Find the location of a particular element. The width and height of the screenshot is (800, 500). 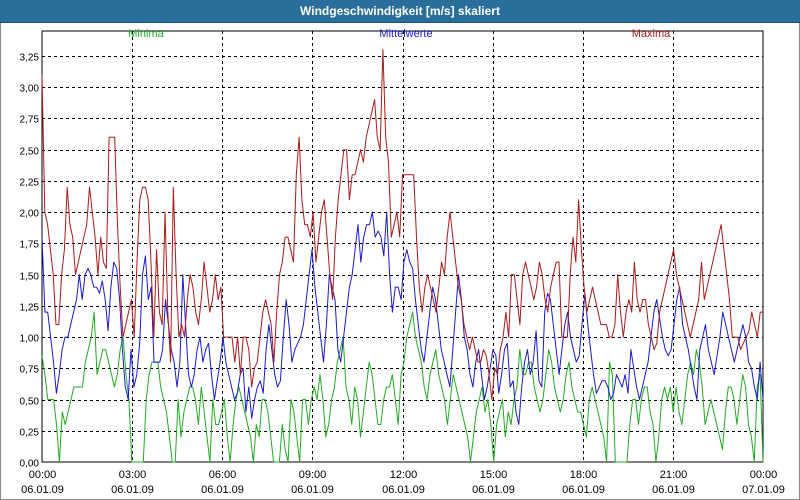

x-tick-time: 12:00 is located at coordinates (404, 475).